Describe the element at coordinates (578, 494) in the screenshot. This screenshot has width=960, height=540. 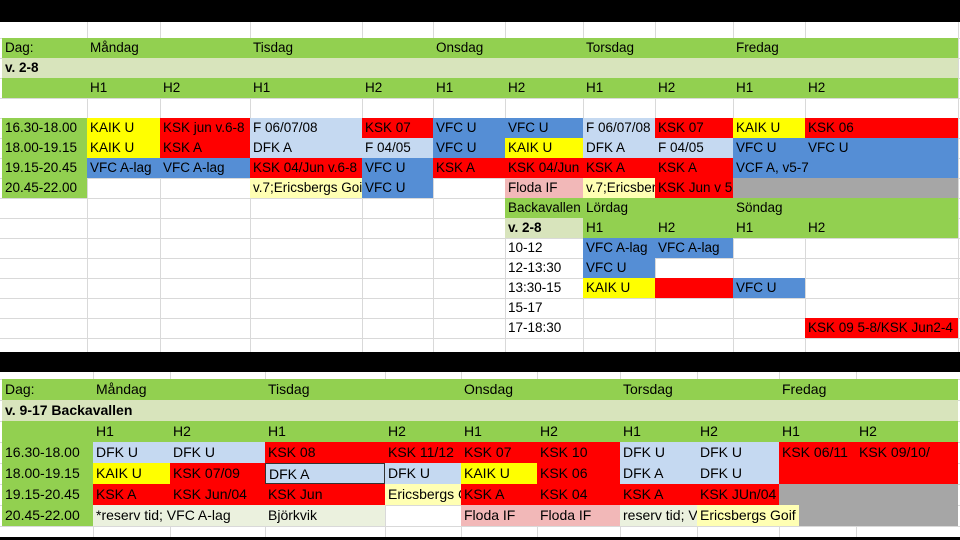
I see `booking-cell: KSK 04` at that location.